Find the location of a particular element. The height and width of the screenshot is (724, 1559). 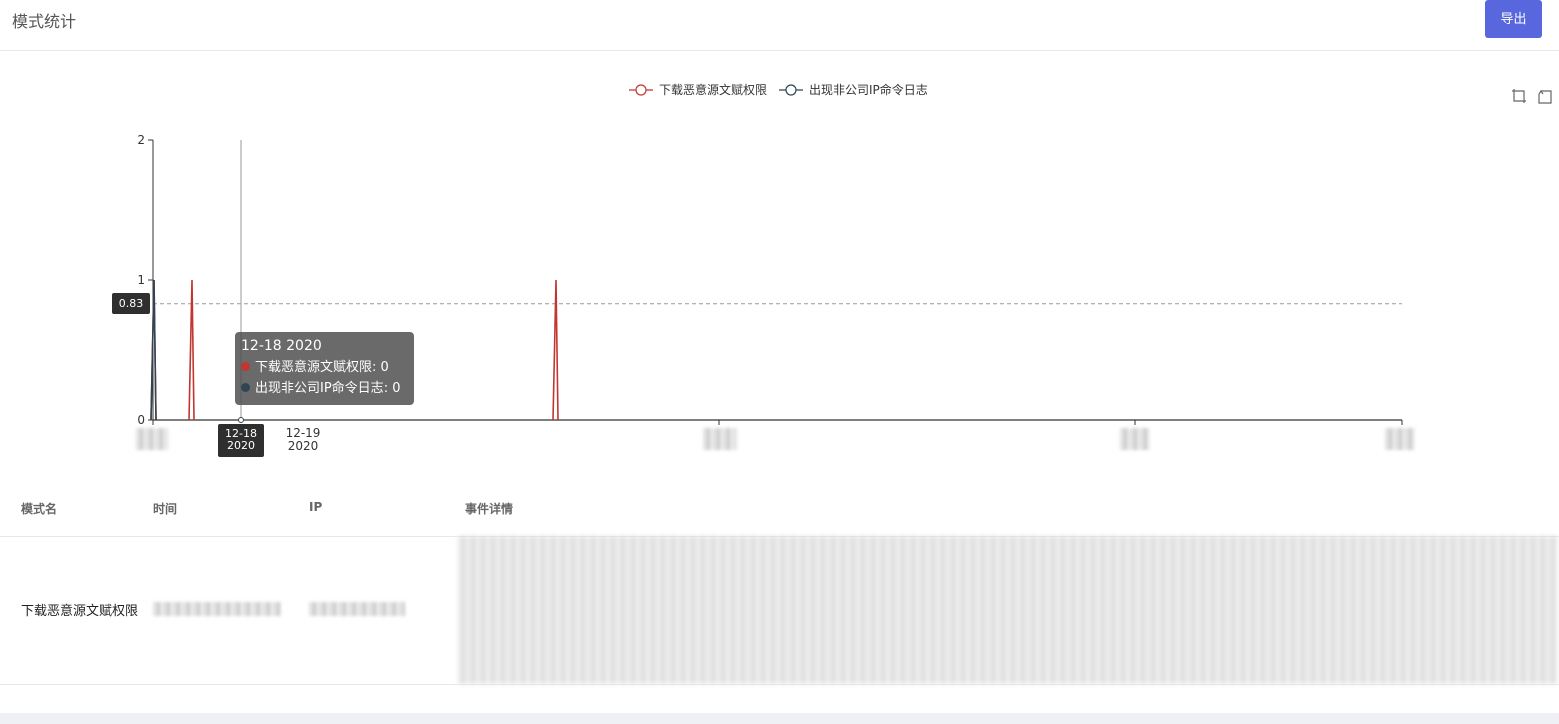

x-tick-label: 12-19 is located at coordinates (303, 433).